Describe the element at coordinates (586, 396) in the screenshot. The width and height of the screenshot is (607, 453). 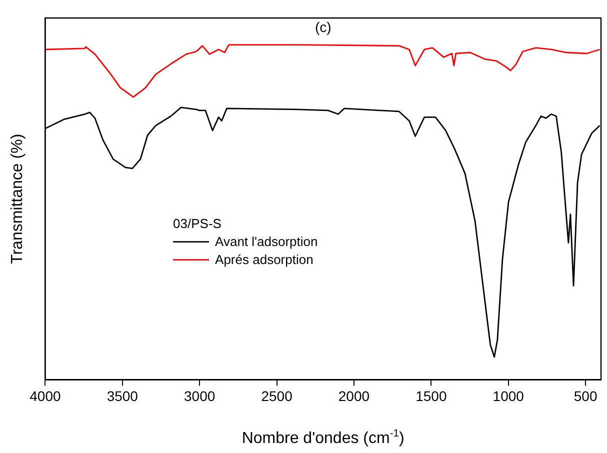
I see `x-tick-label: 500` at that location.